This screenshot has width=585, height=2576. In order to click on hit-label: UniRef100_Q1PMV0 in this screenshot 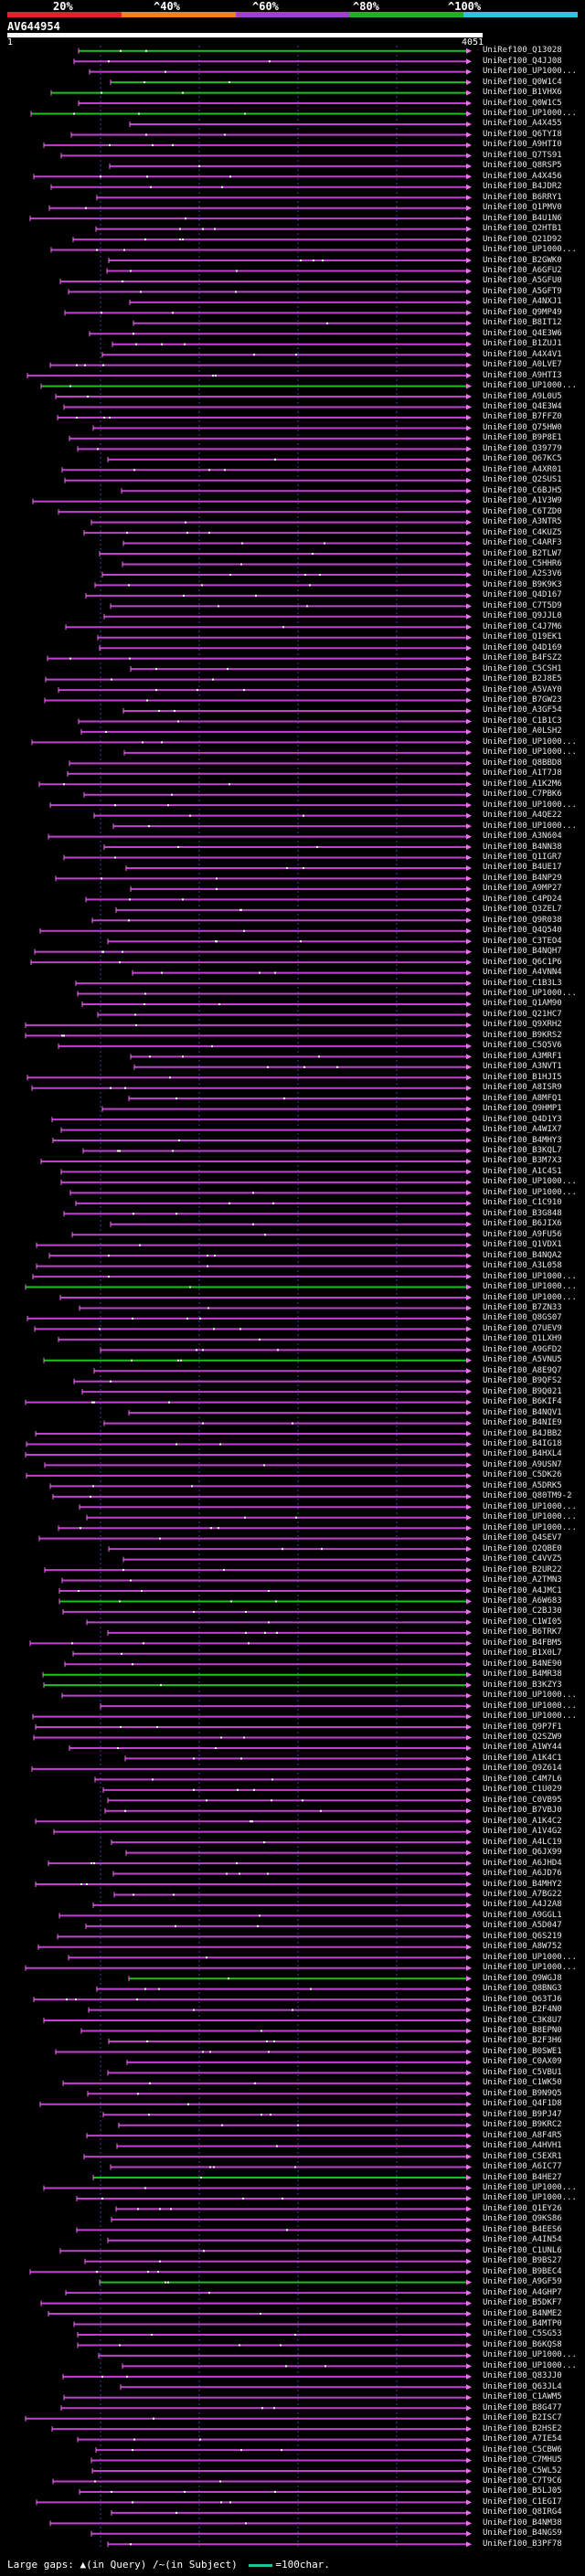, I will do `click(522, 208)`.